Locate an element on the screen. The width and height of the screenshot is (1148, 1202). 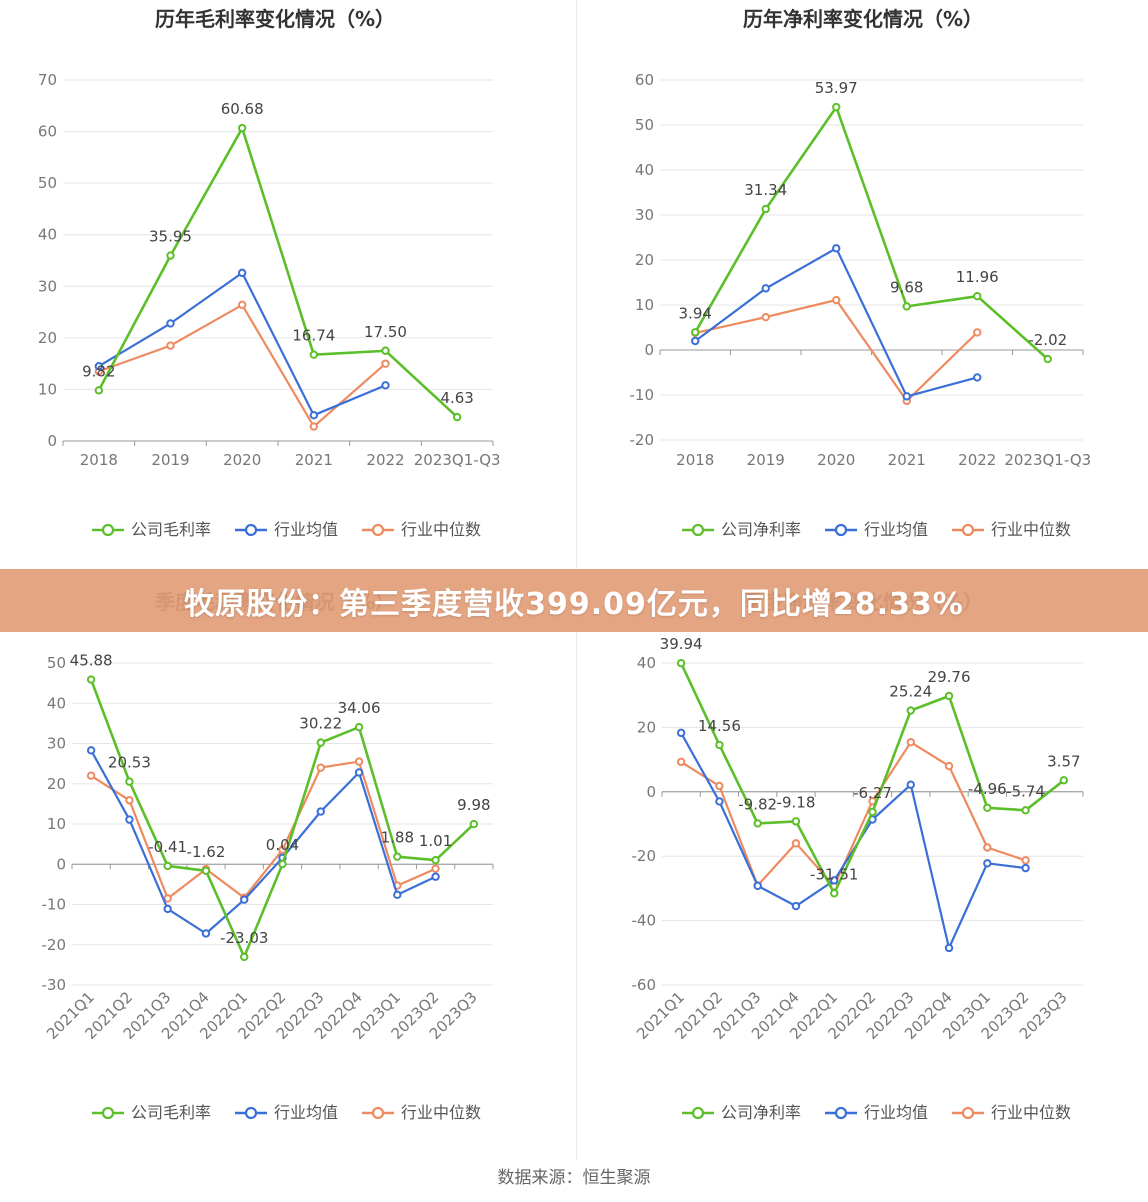
x-tick-label: 2021 is located at coordinates (314, 460).